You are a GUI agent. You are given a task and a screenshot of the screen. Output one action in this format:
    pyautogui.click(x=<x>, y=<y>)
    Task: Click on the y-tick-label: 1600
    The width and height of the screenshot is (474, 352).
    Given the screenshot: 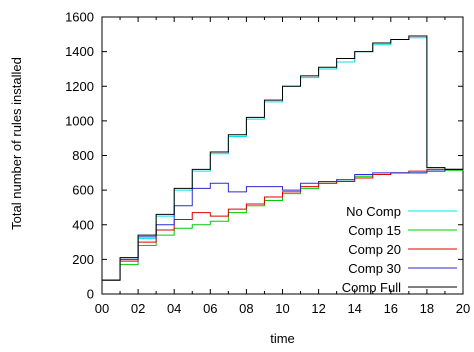 What is the action you would take?
    pyautogui.click(x=79, y=17)
    